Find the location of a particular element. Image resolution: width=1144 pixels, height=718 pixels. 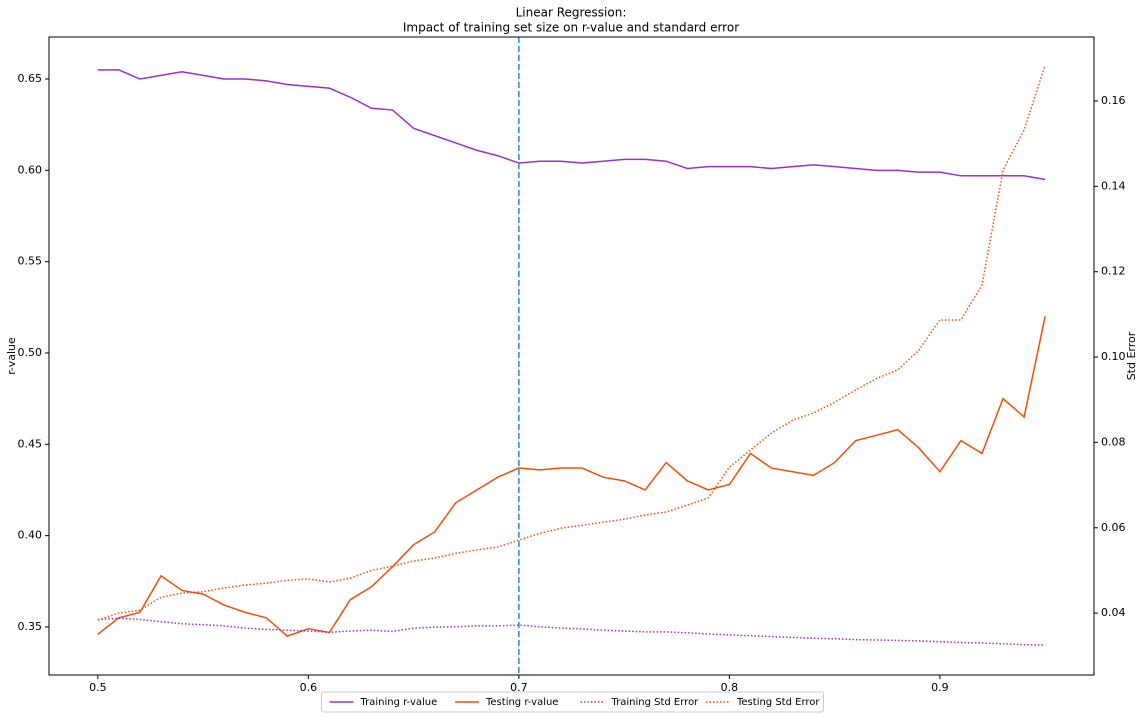

y-tick-label: 0.65 is located at coordinates (30, 78).